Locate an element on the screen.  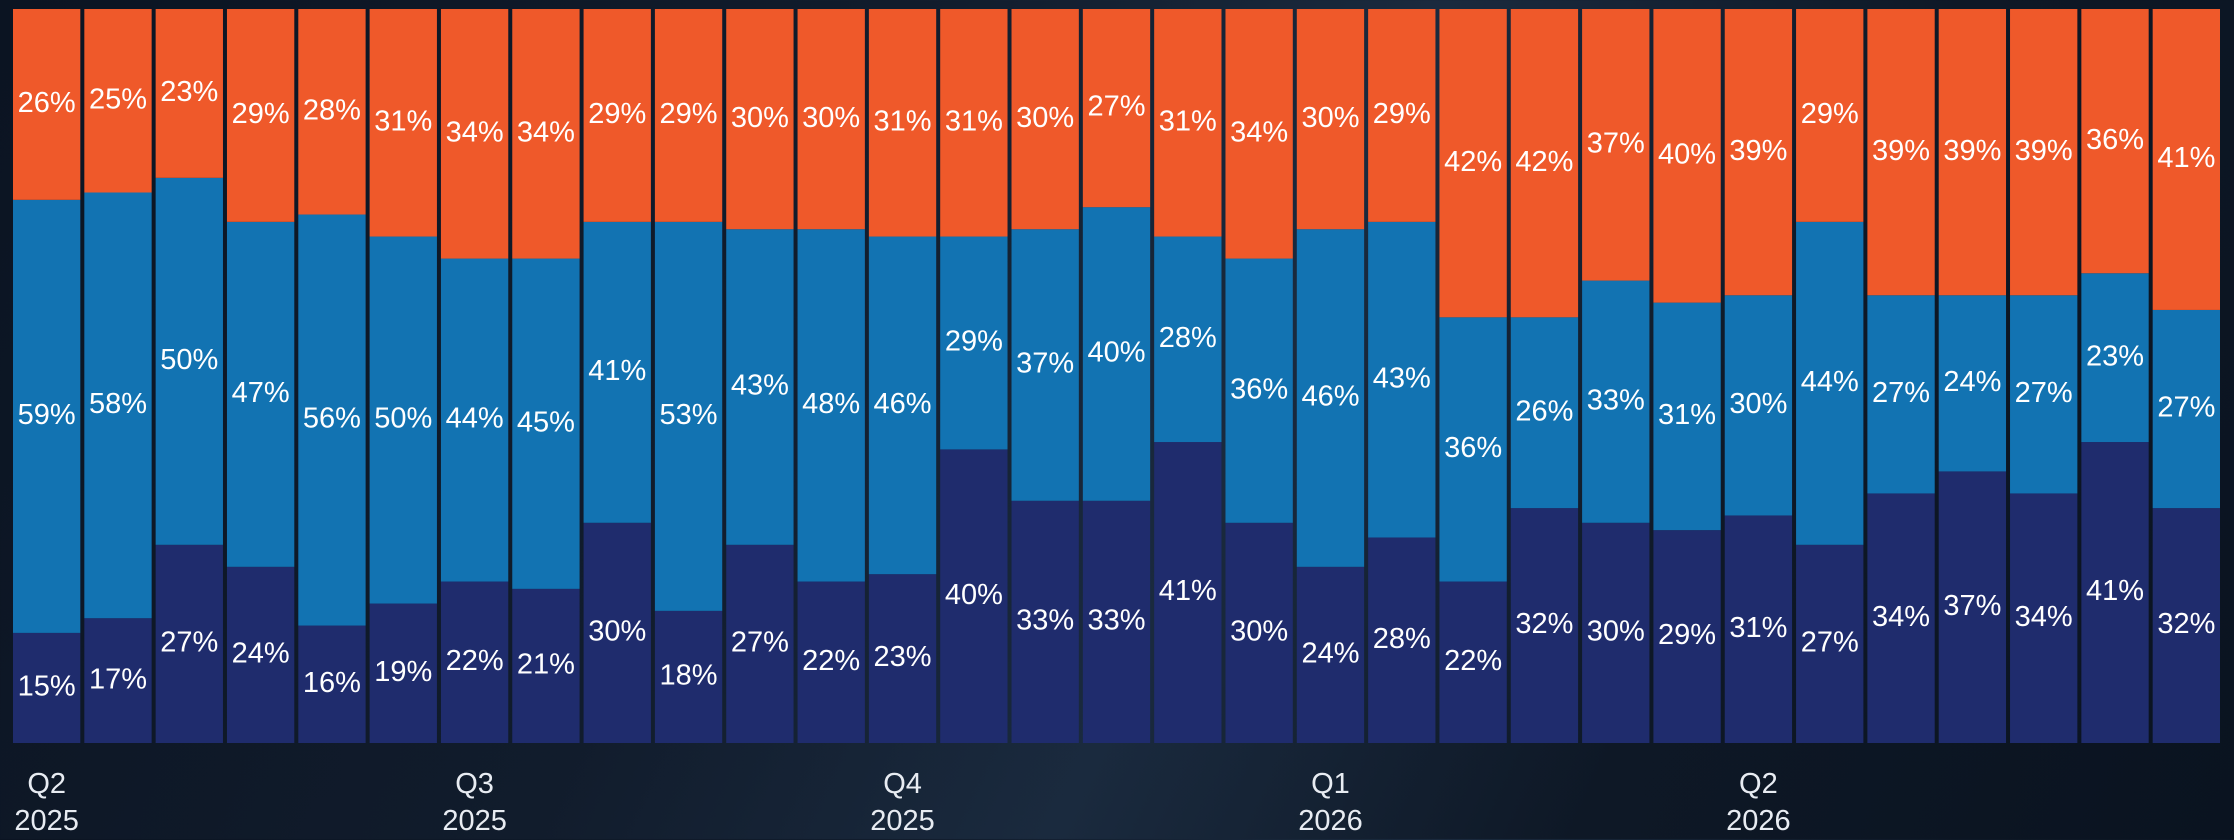
value-label: 53% is located at coordinates (689, 415).